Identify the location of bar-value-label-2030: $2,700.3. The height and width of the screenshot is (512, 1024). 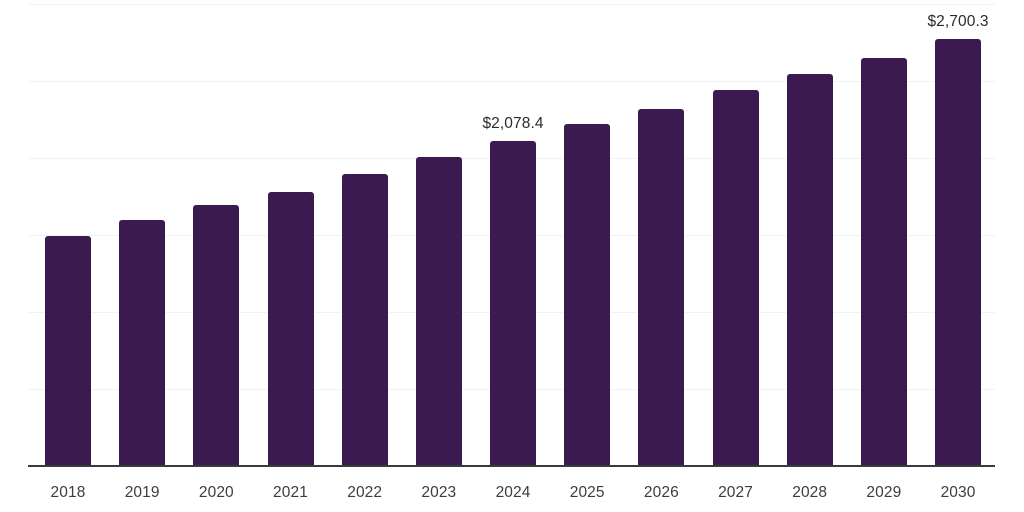
(958, 21).